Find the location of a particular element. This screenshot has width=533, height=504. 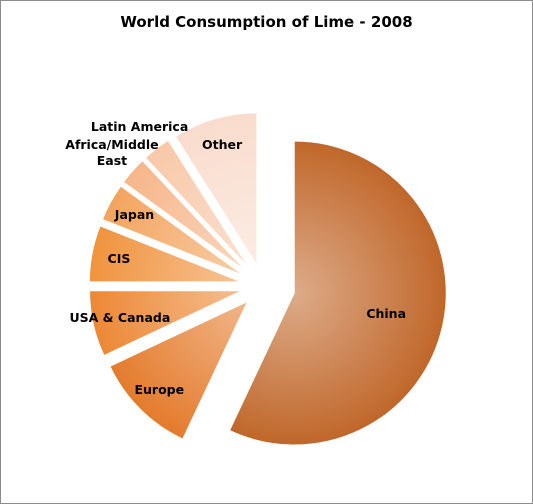

slice-label: Africa/Middle East is located at coordinates (112, 152).